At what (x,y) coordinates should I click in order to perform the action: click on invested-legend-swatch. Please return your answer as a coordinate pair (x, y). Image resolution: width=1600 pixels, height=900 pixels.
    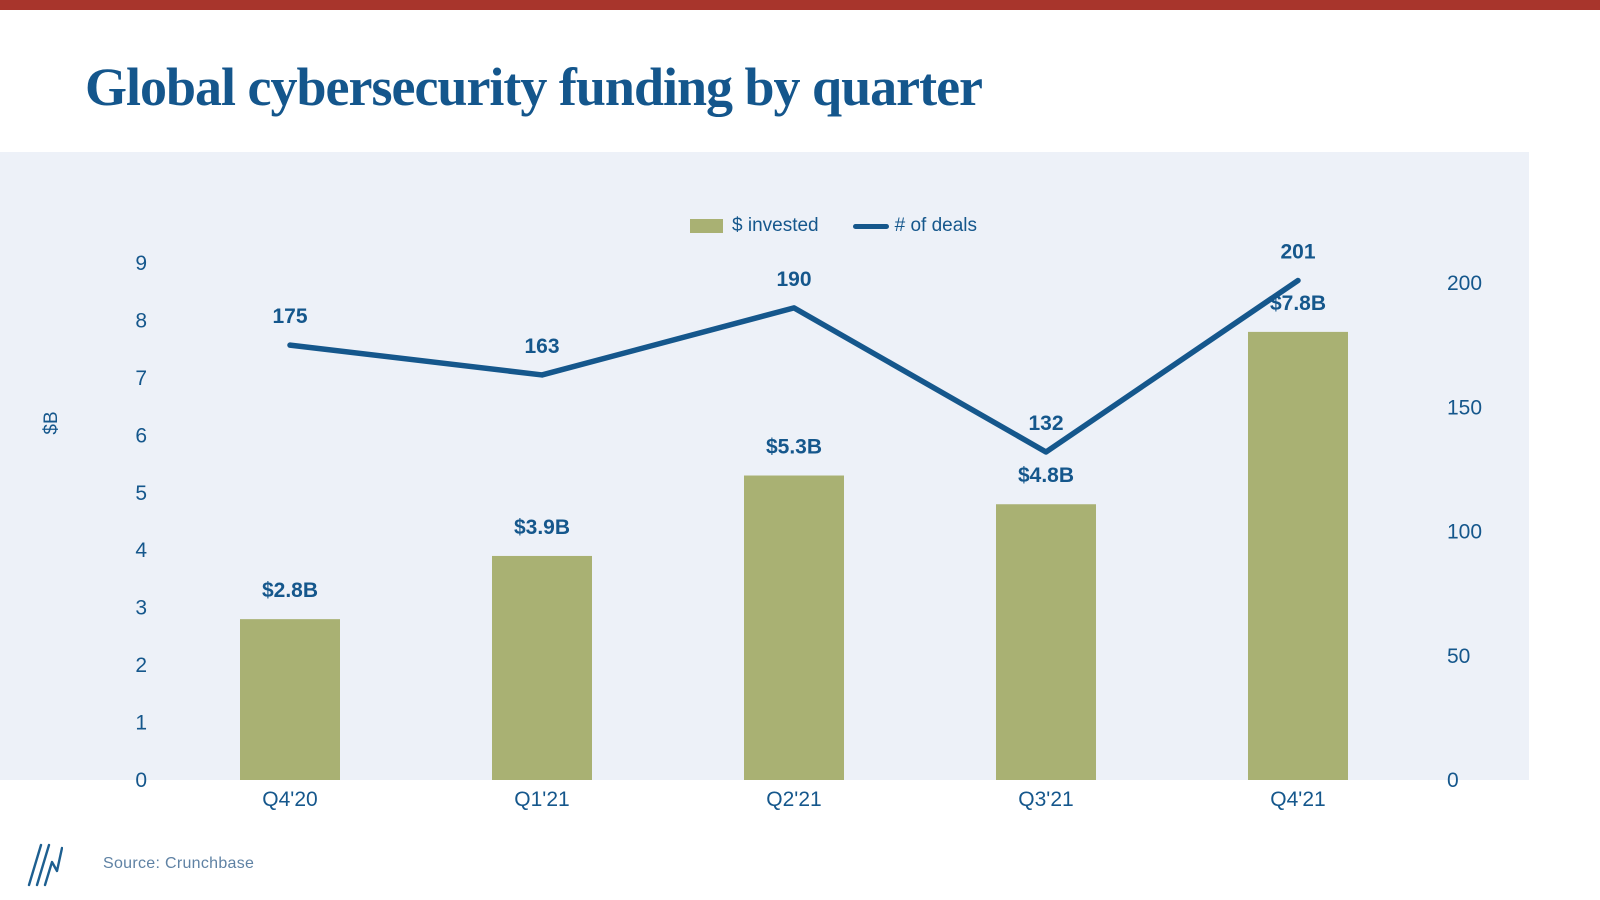
    Looking at the image, I should click on (706, 226).